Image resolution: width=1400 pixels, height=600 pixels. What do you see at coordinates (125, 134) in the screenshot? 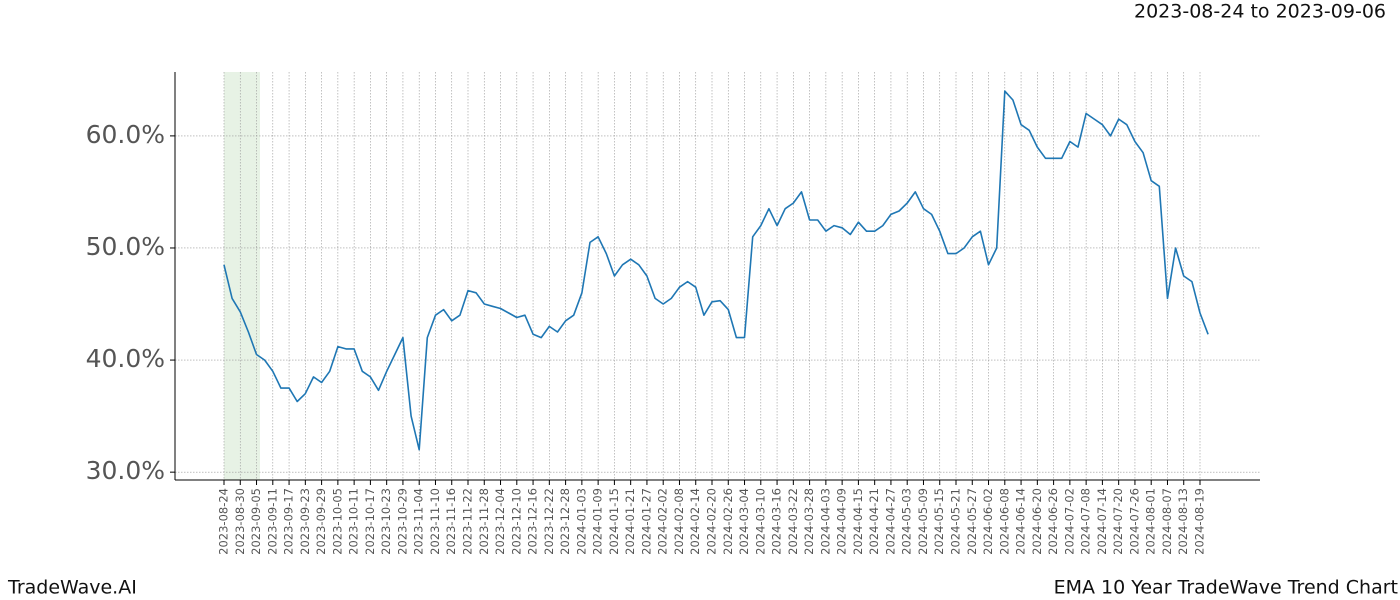
I see `y-tick-label: 60.0%` at bounding box center [125, 134].